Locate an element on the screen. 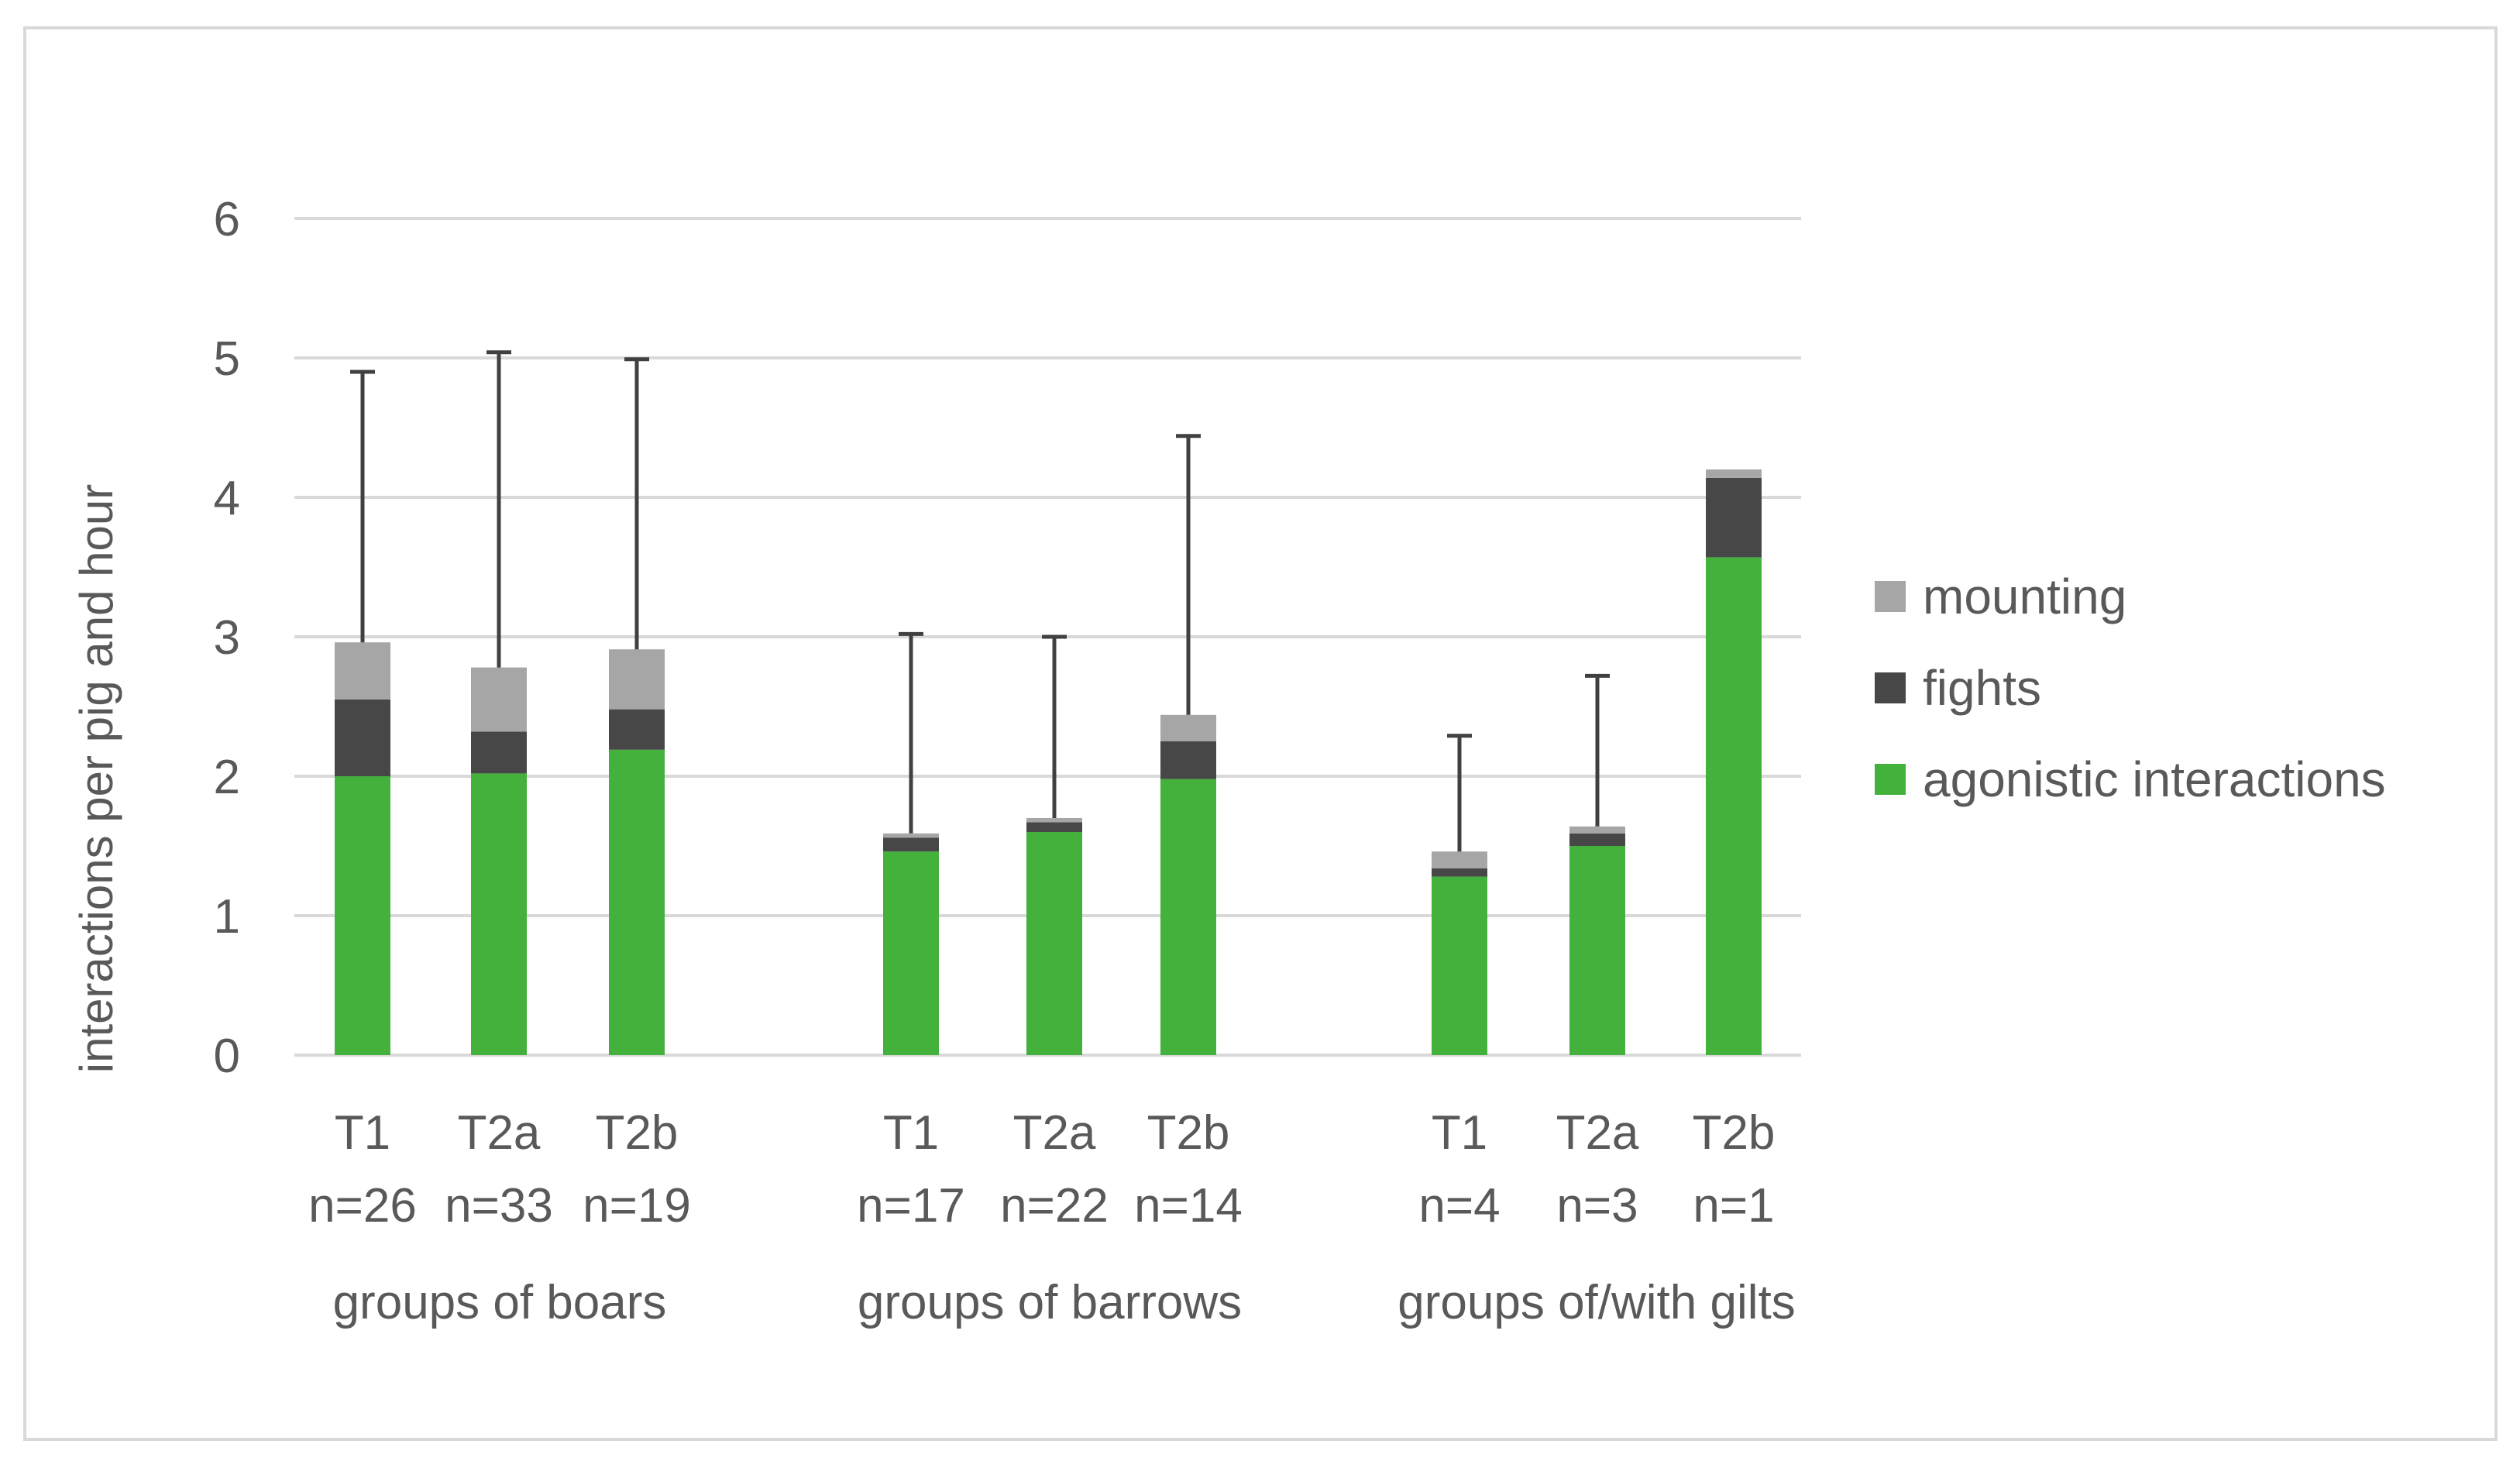 This screenshot has height=1475, width=2520. x-group-label: groups of barrows is located at coordinates (1050, 1302).